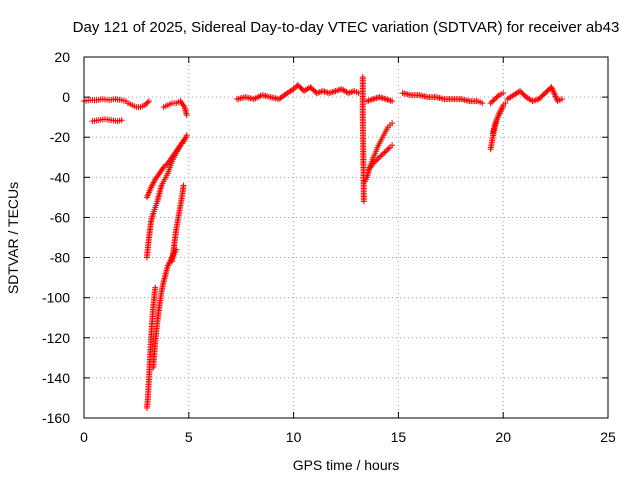 This screenshot has width=640, height=480. I want to click on y-tick-label: -60, so click(60, 217).